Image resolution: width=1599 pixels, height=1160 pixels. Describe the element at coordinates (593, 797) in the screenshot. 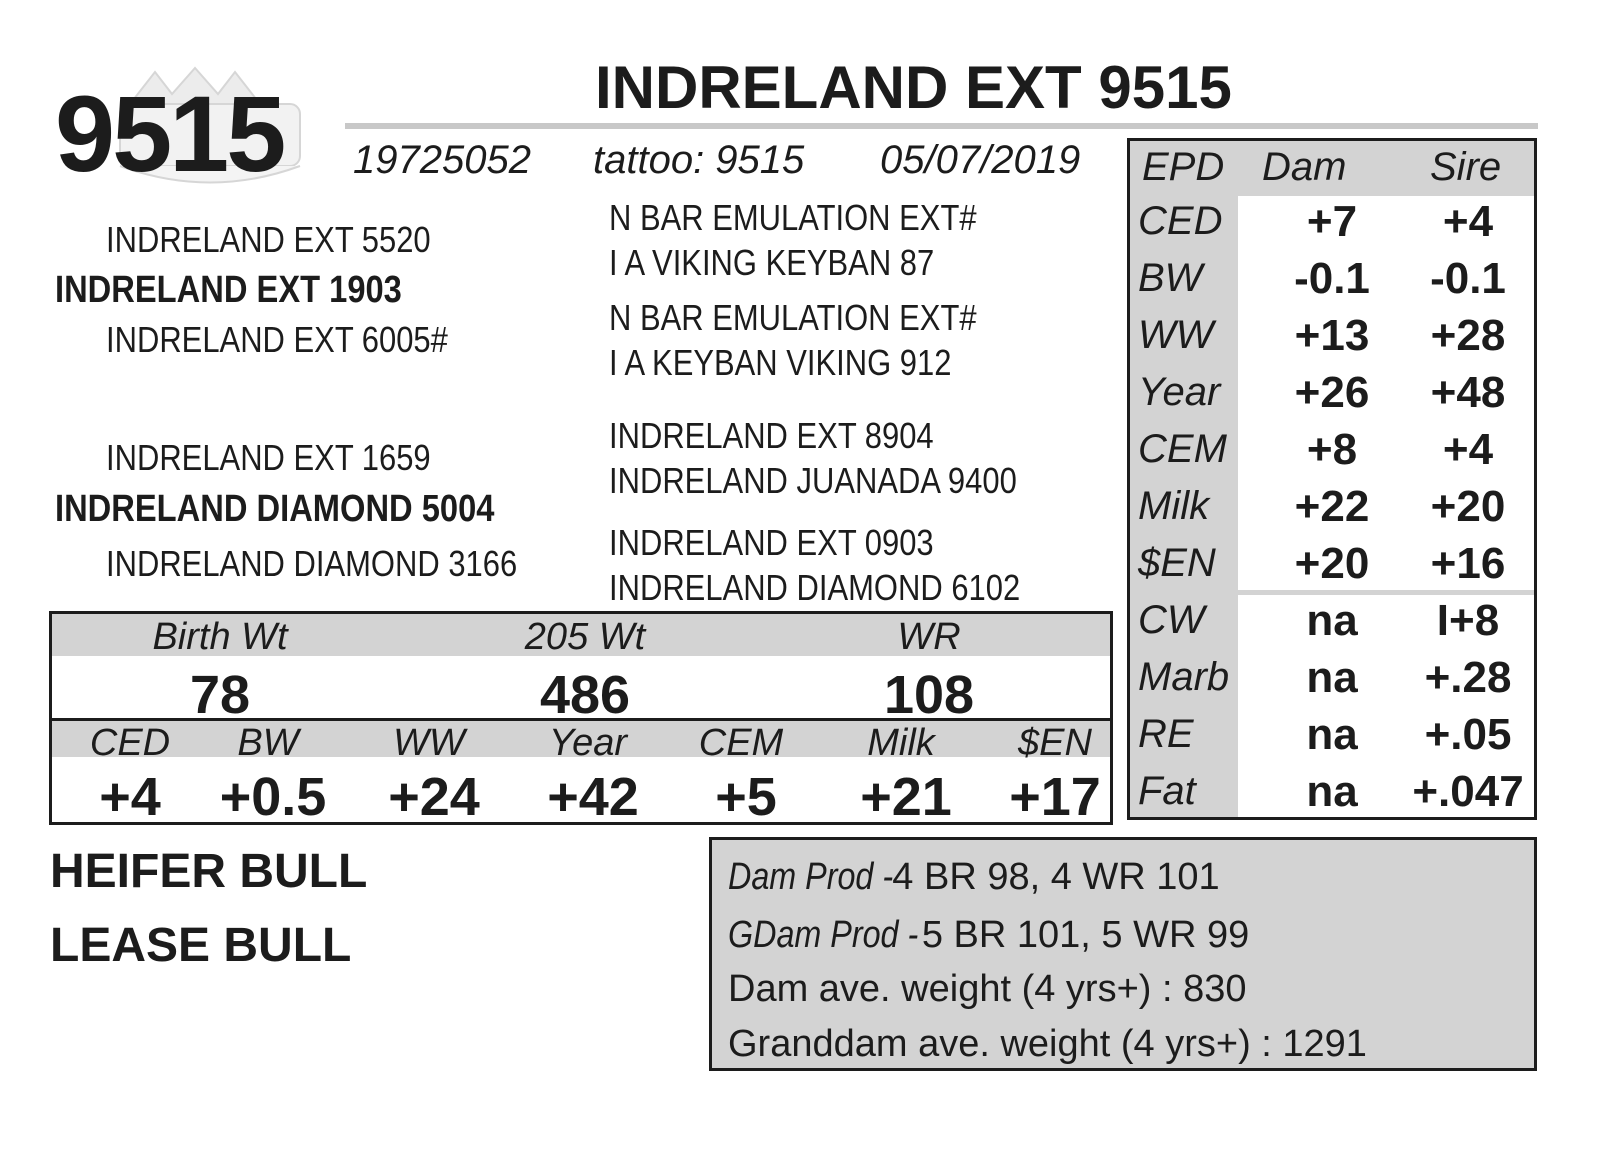

I see `bull-epd-value-year: +42` at that location.